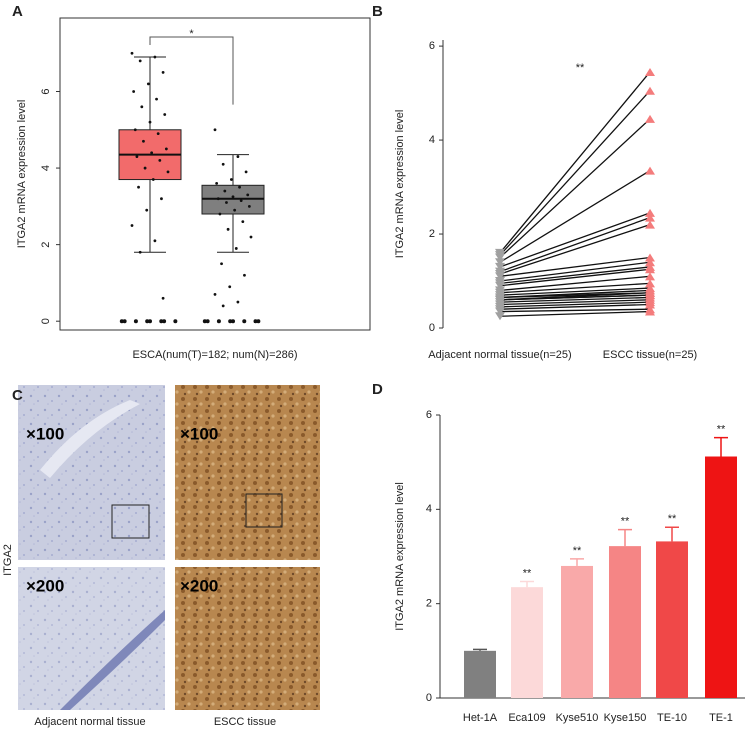 This screenshot has width=753, height=734. I want to click on x-tick-label: Het-1A, so click(480, 718).